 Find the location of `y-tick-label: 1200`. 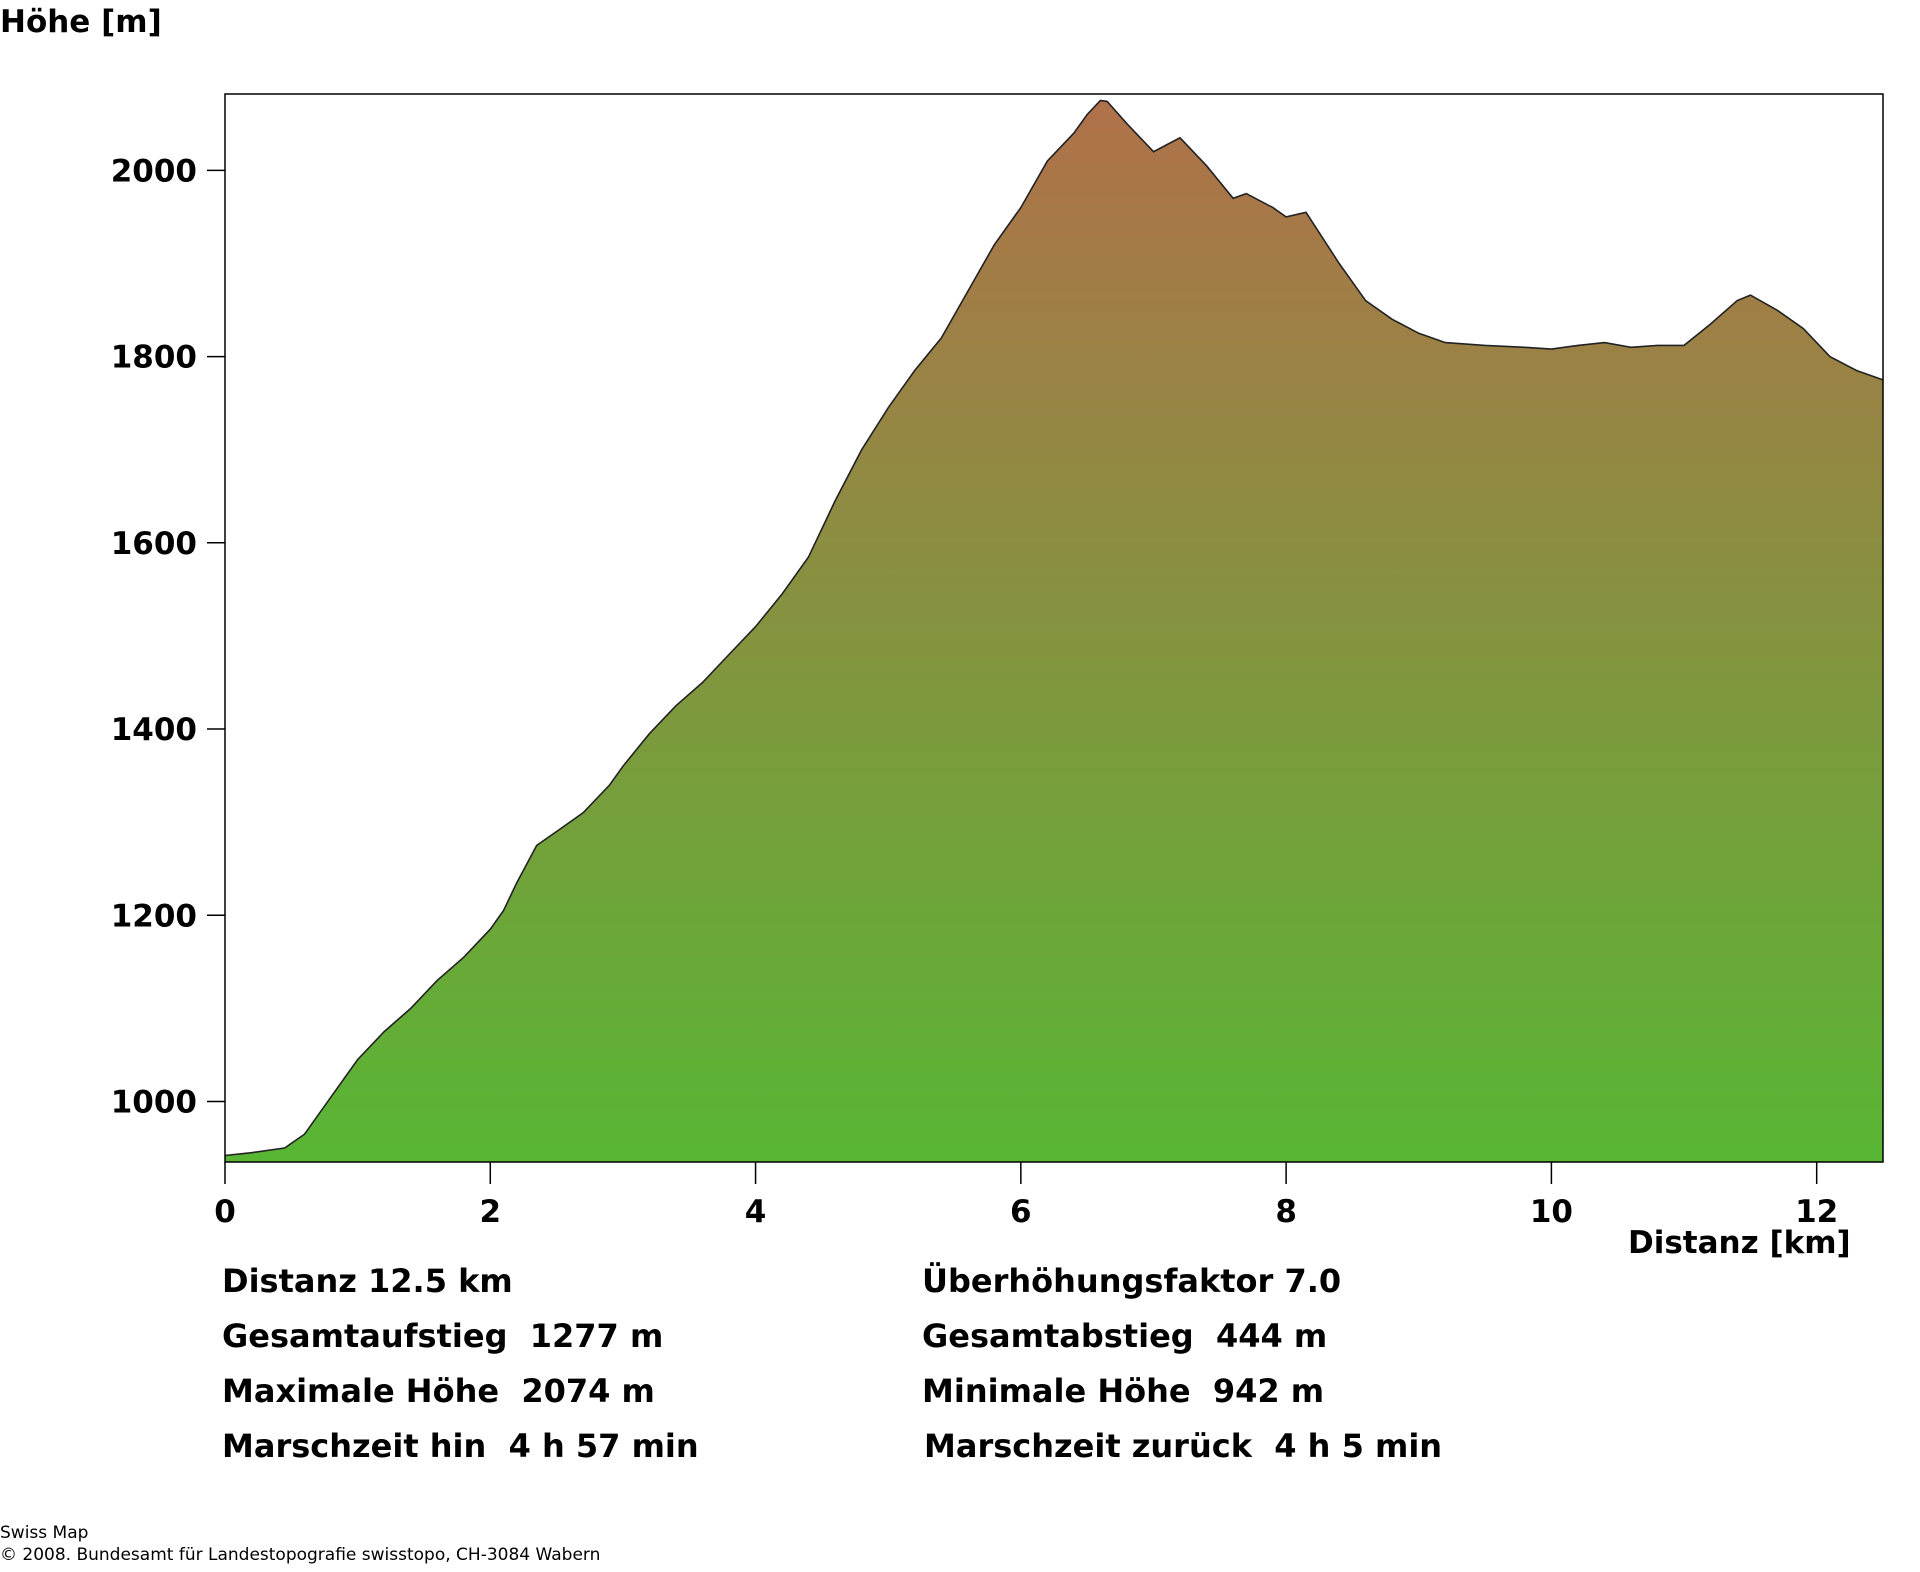

y-tick-label: 1200 is located at coordinates (154, 916).